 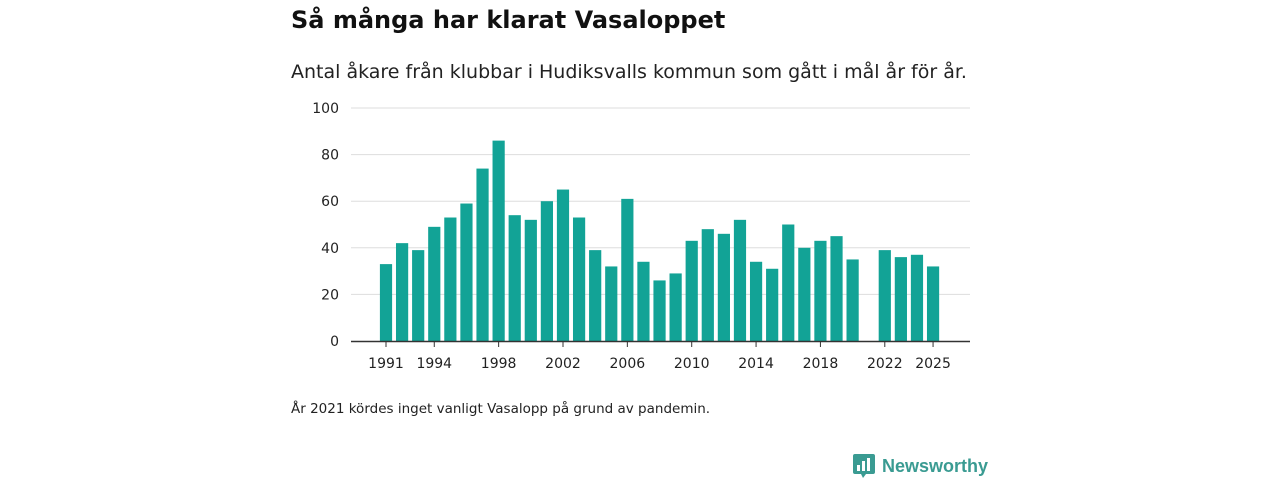 I want to click on bar-2024, so click(x=917, y=297).